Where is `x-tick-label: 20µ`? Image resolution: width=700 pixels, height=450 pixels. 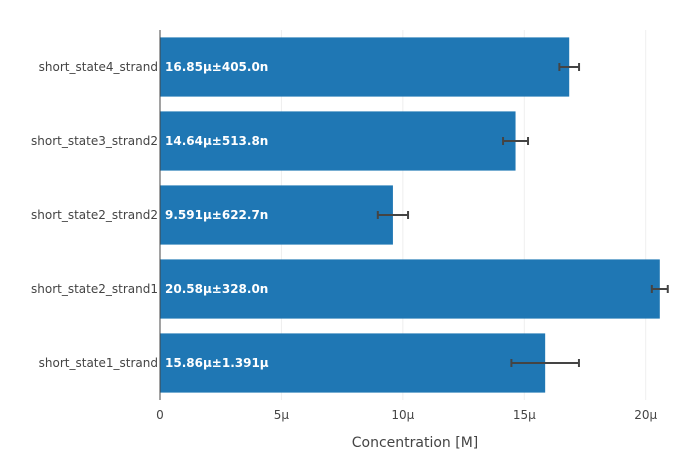
x-tick-label: 20µ is located at coordinates (645, 415).